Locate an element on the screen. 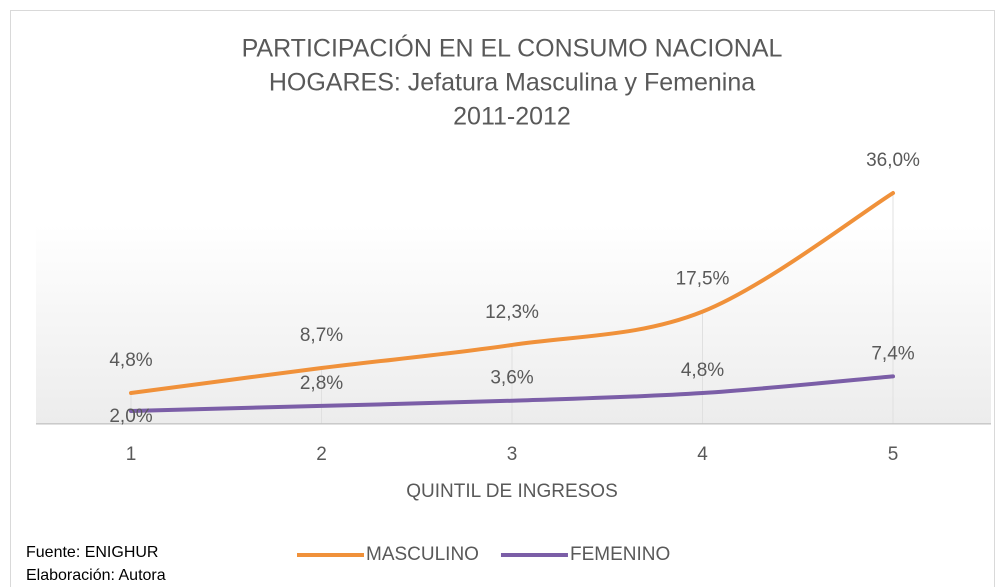 The height and width of the screenshot is (587, 1004). chart-title: PARTICIPACIÓN EN EL CONSUMO NACIONAL is located at coordinates (512, 48).